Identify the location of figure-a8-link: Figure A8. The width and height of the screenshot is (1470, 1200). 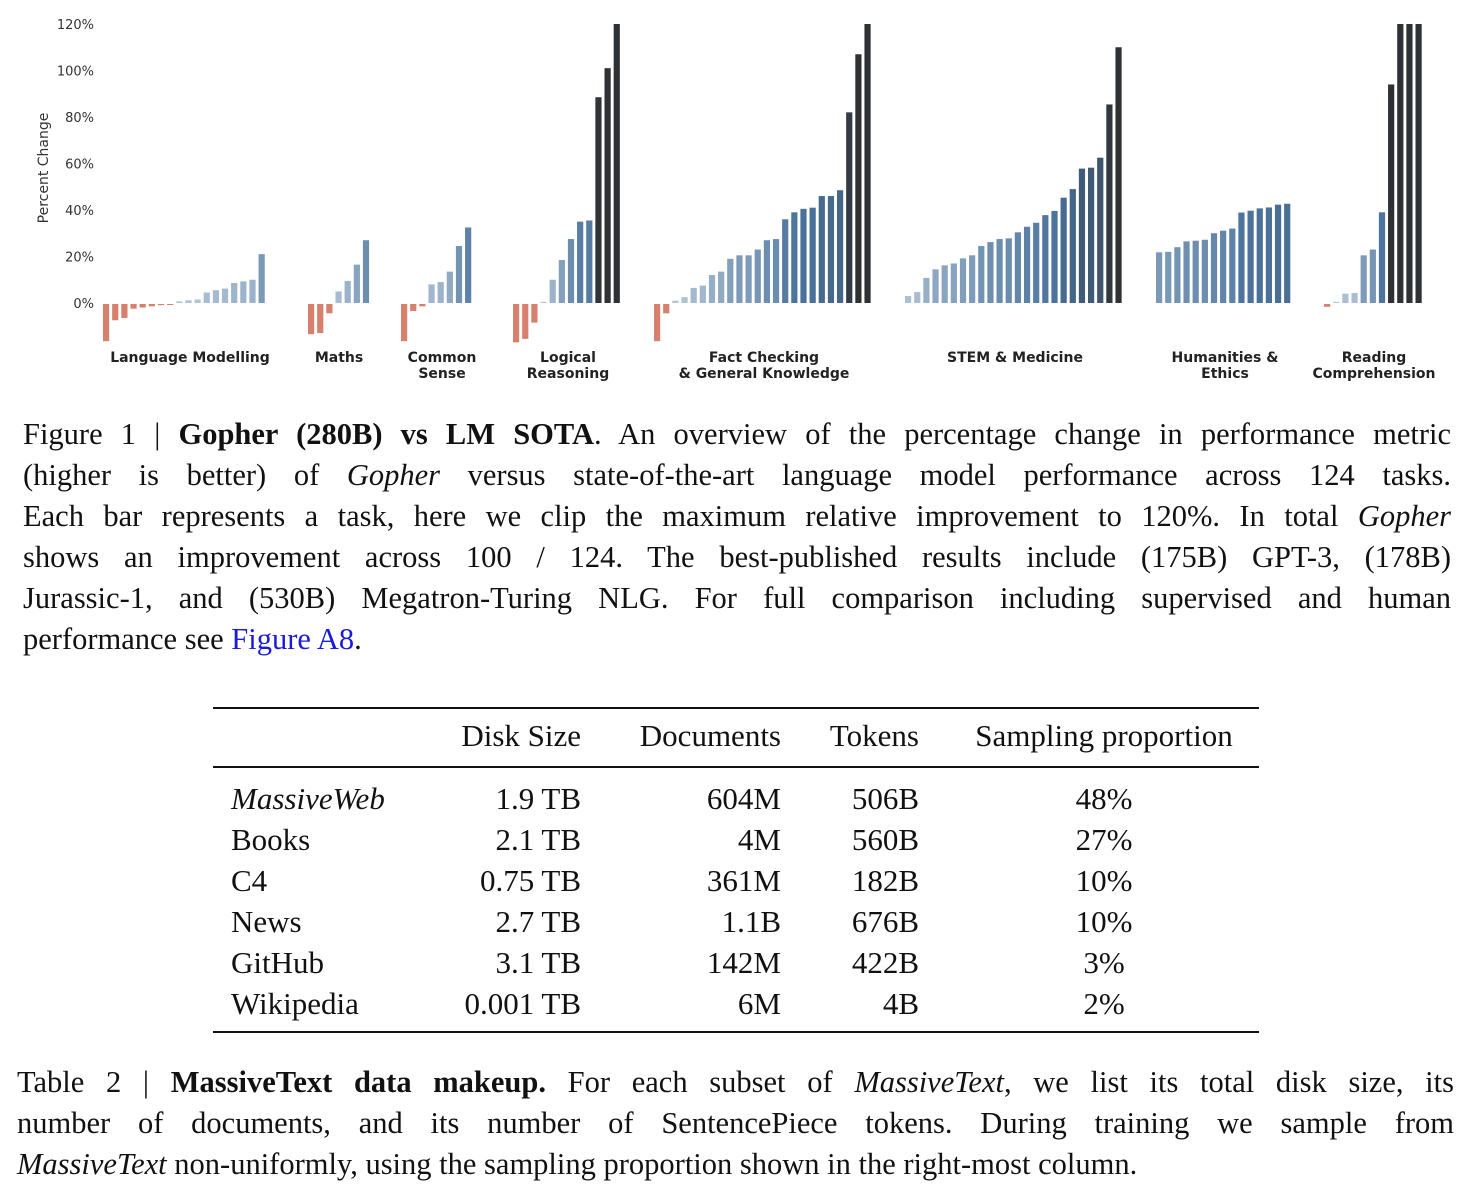
(293, 639).